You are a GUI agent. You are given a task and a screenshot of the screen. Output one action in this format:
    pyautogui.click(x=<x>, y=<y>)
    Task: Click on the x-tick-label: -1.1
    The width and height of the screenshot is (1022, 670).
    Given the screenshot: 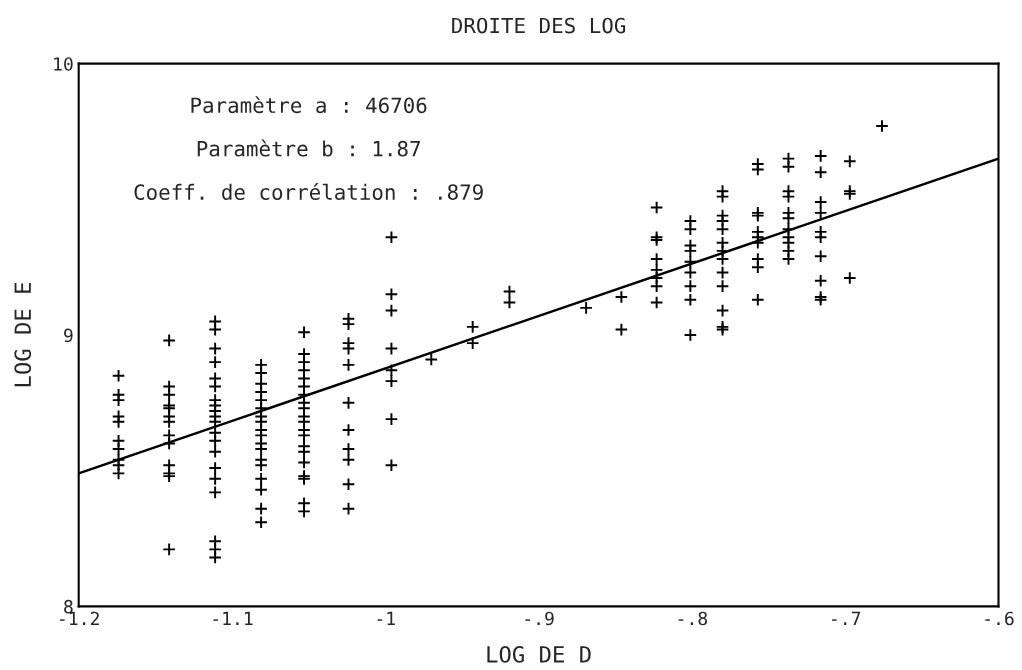 What is the action you would take?
    pyautogui.click(x=233, y=618)
    